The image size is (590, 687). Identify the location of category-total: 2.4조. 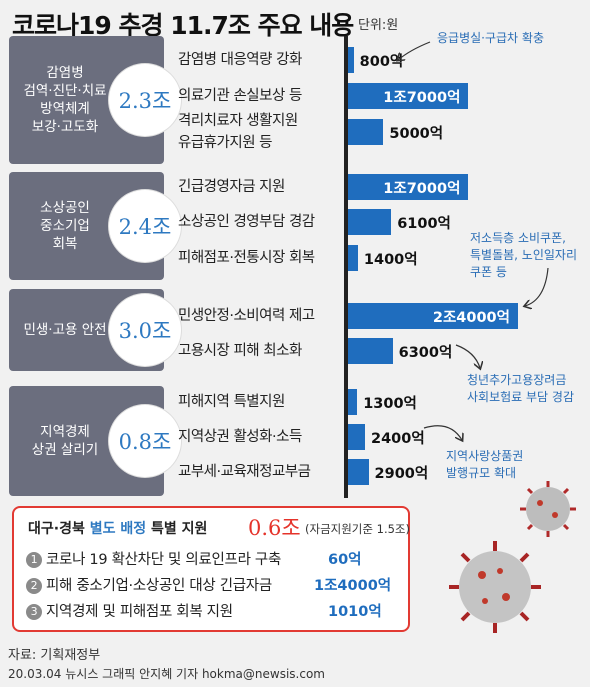
(145, 226).